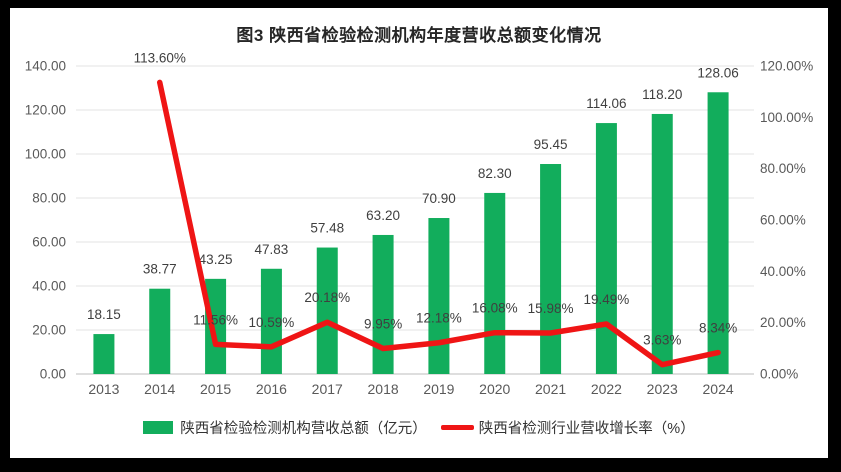  What do you see at coordinates (662, 340) in the screenshot?
I see `line-value-label: 3.63%` at bounding box center [662, 340].